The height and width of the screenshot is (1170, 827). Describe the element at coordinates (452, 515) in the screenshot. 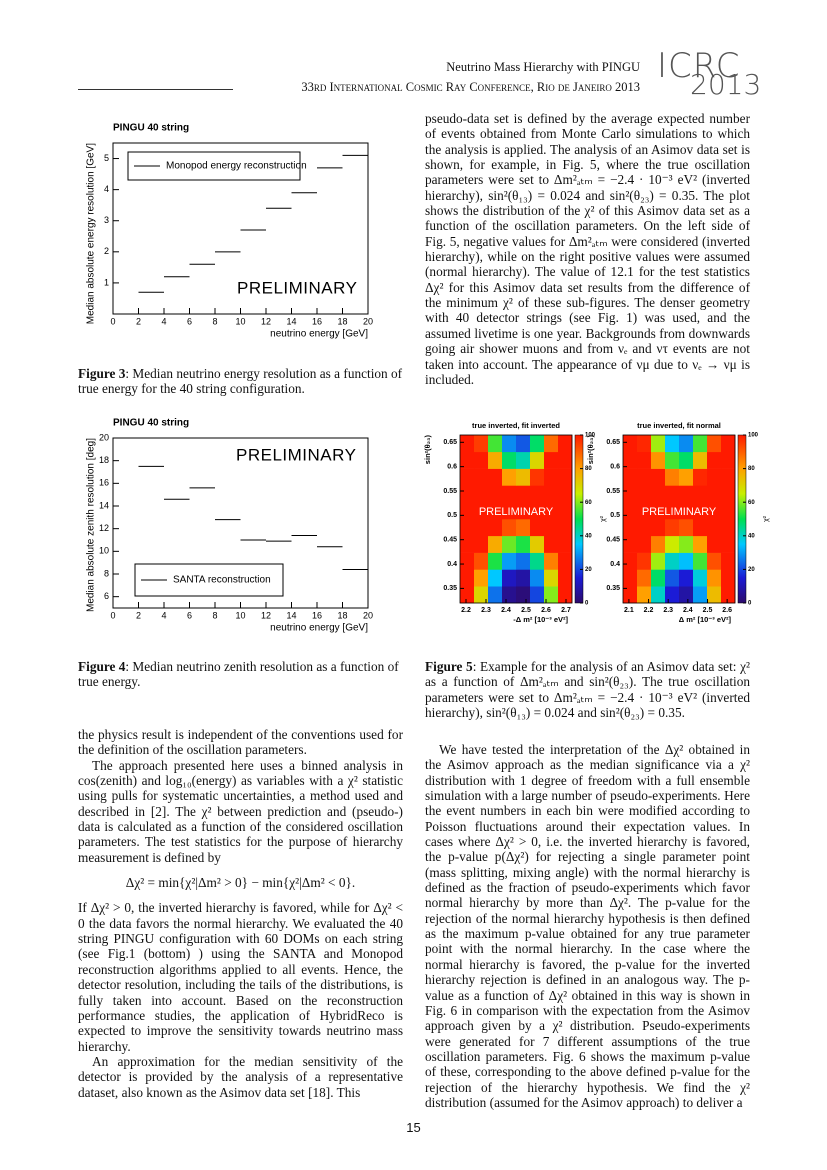

I see `y-tick-label: 0.5` at that location.